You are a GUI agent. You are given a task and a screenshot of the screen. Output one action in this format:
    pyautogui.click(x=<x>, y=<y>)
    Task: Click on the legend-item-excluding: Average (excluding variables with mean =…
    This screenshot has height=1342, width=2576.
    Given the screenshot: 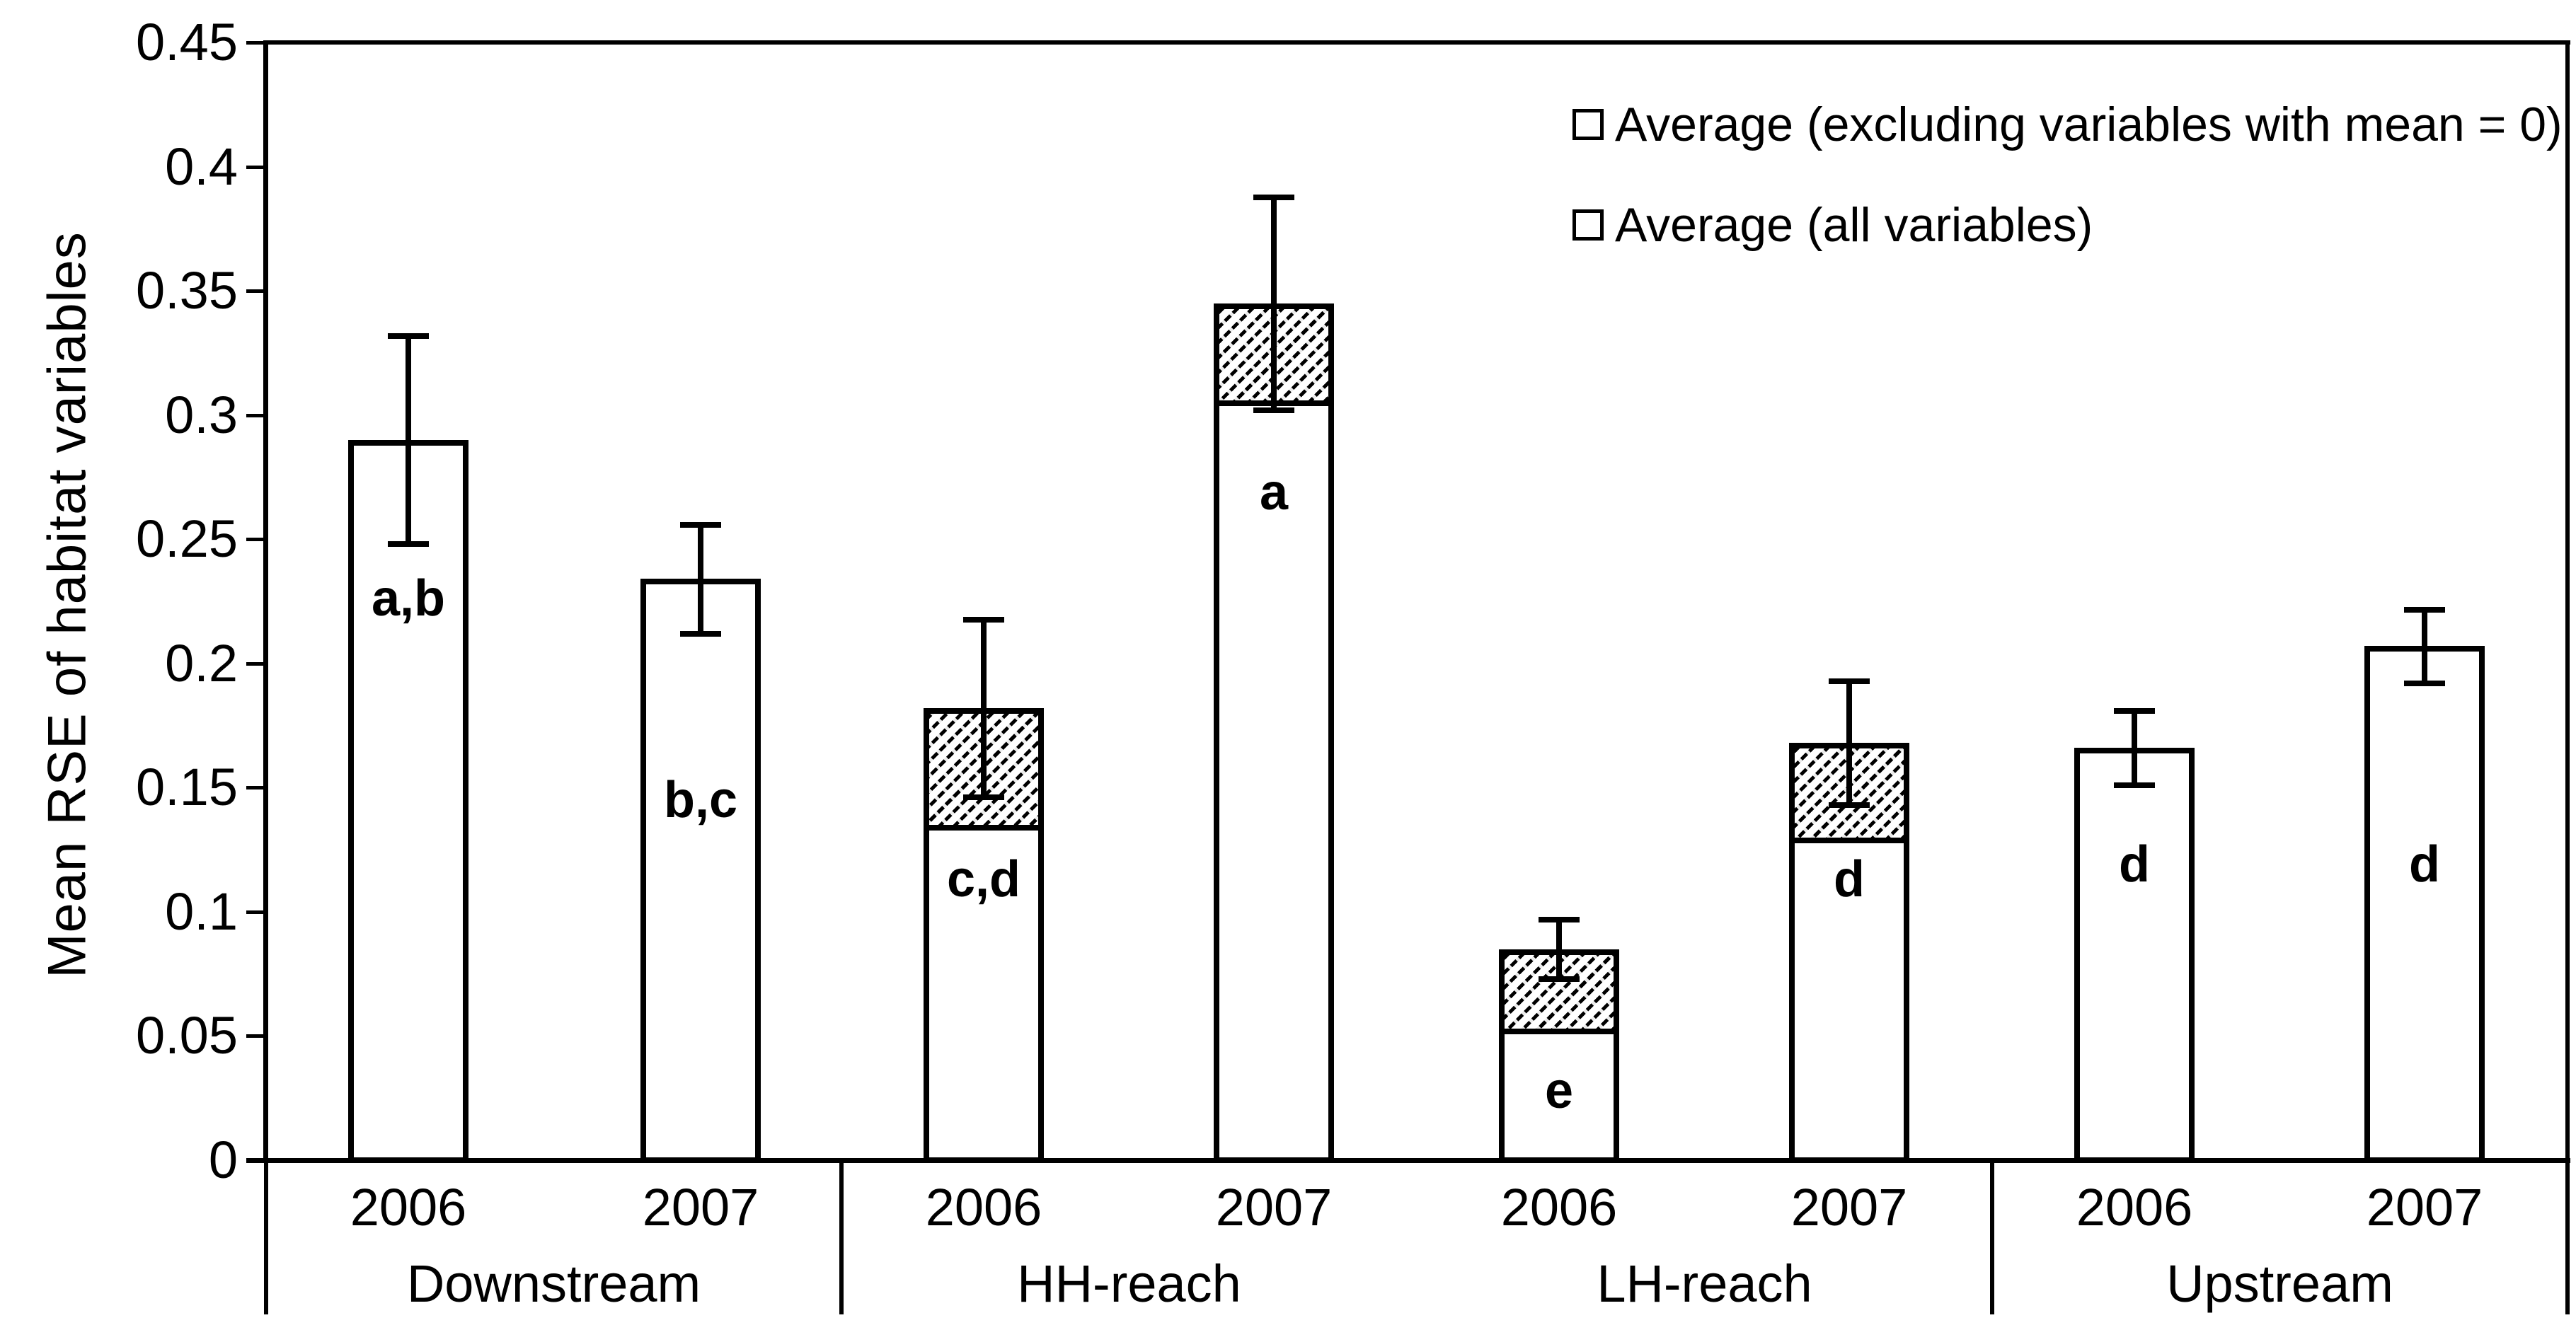 What is the action you would take?
    pyautogui.click(x=2067, y=124)
    